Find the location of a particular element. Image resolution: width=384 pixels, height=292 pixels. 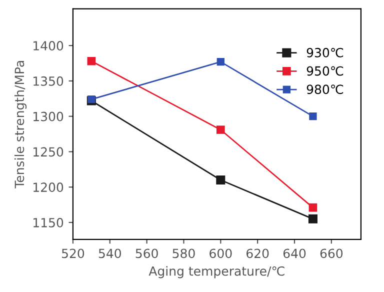

x-tick-label: 620 is located at coordinates (257, 253).